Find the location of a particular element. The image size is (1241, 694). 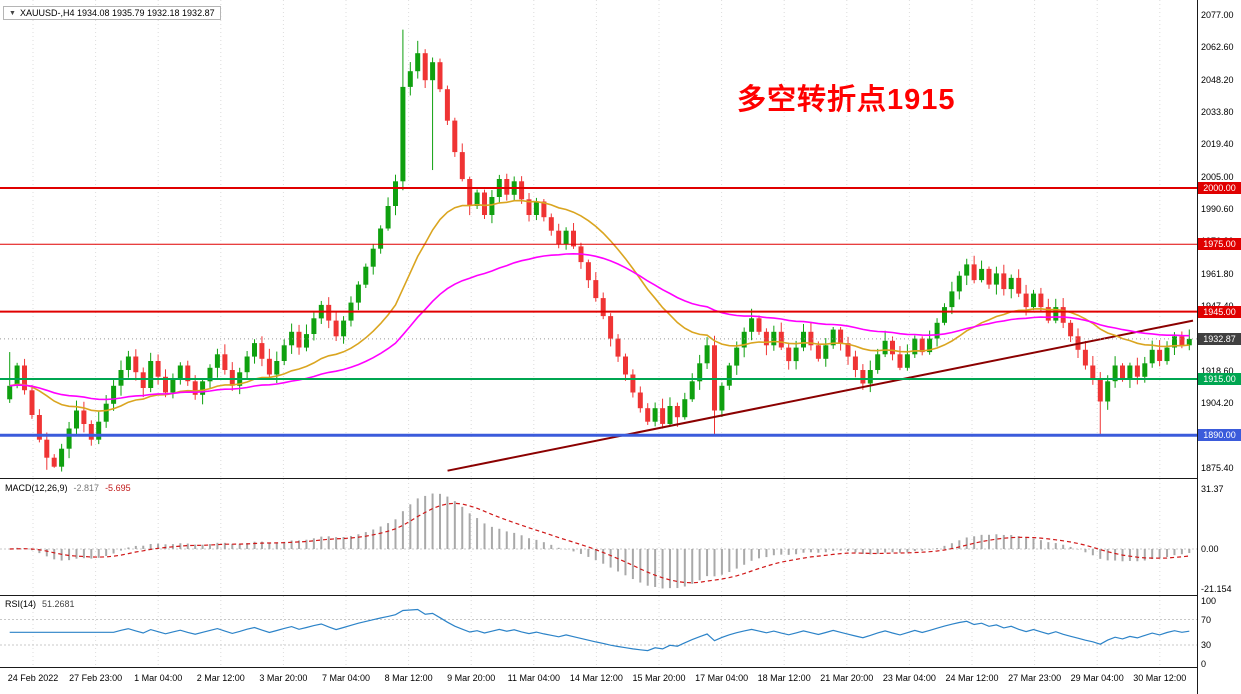

price-axis-label: 1904.20 is located at coordinates (1217, 403).